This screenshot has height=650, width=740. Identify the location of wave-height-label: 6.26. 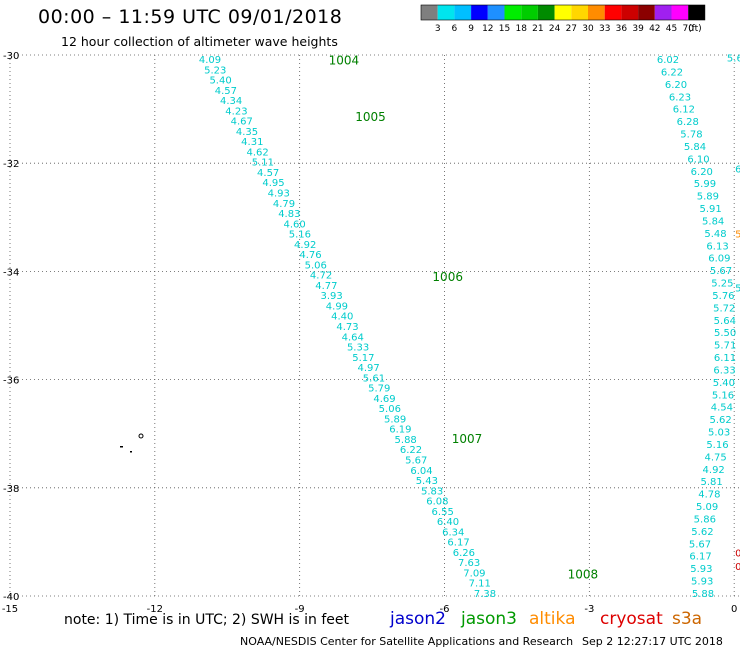
(464, 553).